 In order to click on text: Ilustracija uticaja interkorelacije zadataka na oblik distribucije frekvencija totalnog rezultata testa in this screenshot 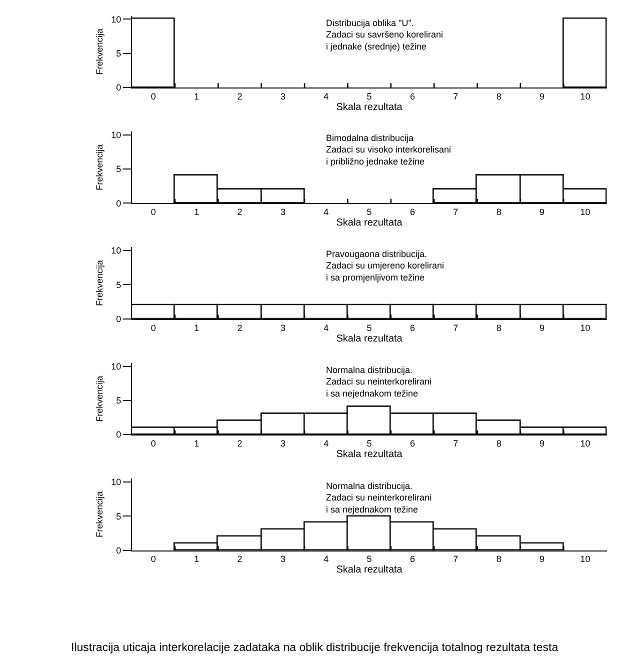, I will do `click(315, 648)`.